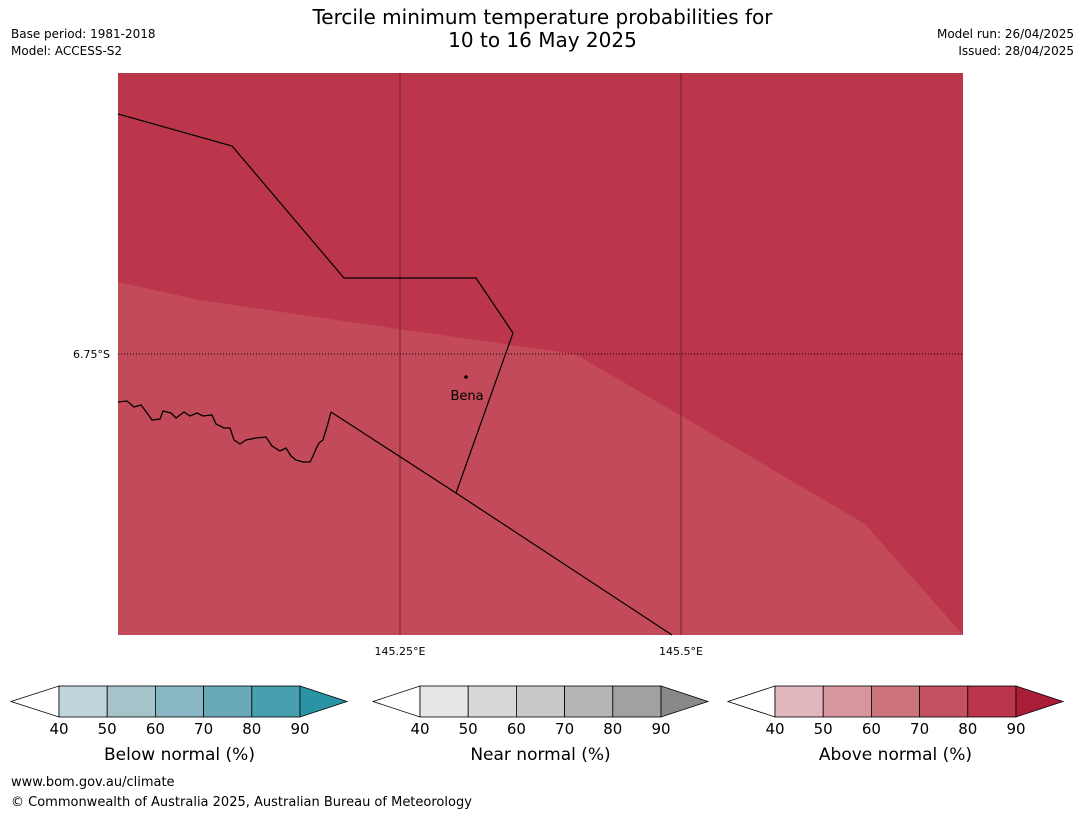 This screenshot has width=1085, height=816. I want to click on title-line-2: 10 to 16 May 2025, so click(542, 40).